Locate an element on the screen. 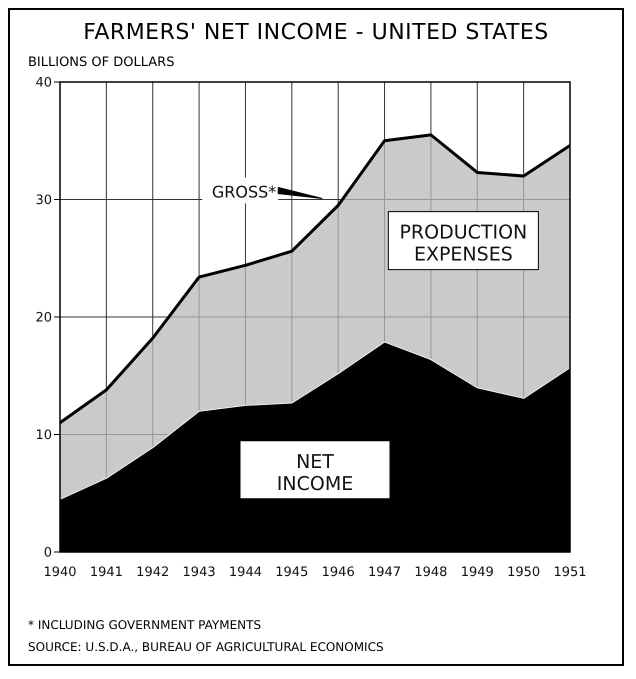  y-tick-label: 30 is located at coordinates (43, 200).